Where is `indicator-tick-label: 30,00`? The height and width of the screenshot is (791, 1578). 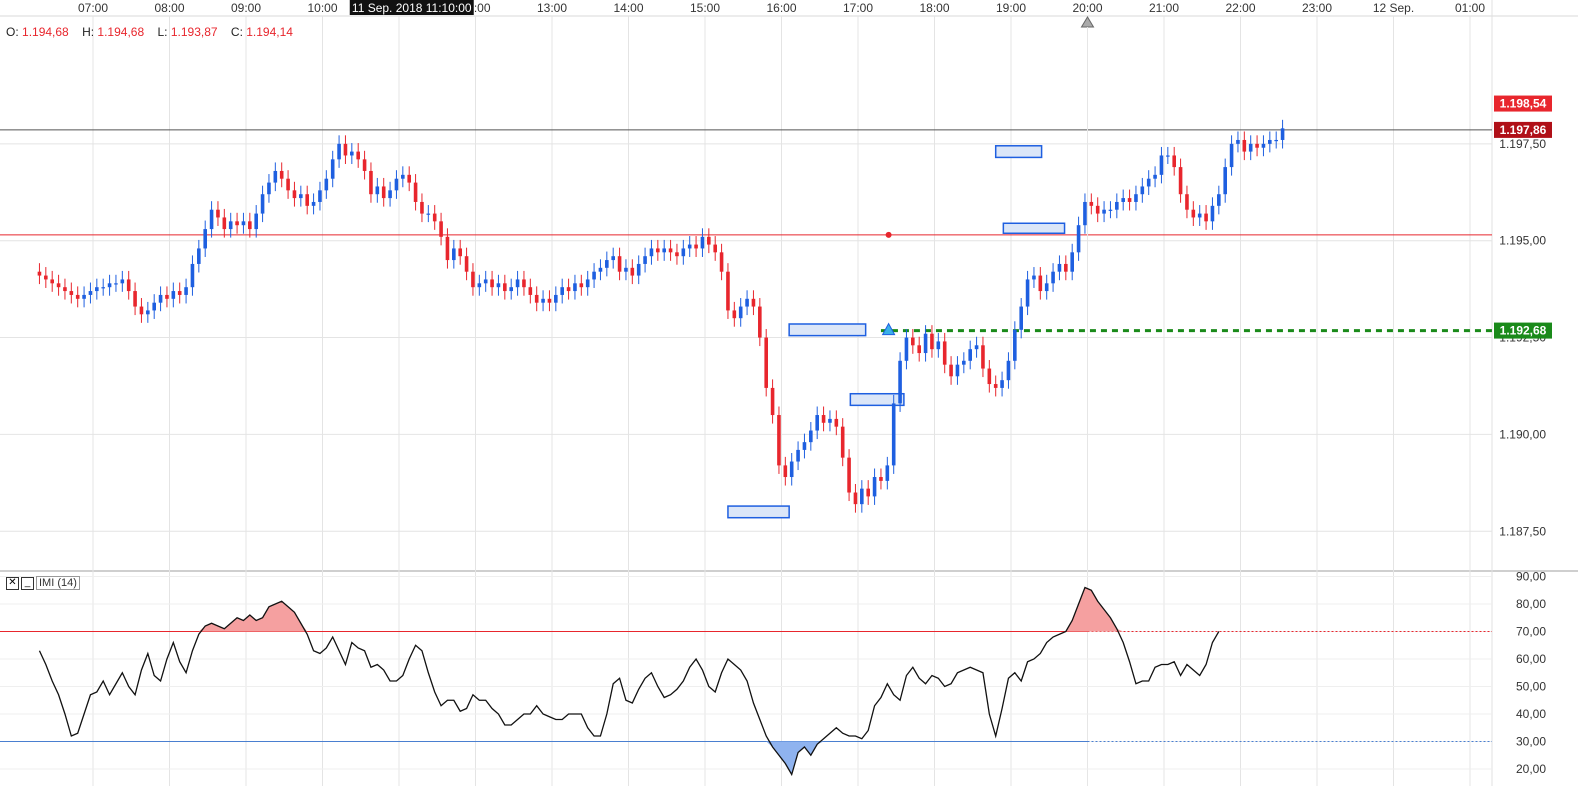 indicator-tick-label: 30,00 is located at coordinates (1531, 742).